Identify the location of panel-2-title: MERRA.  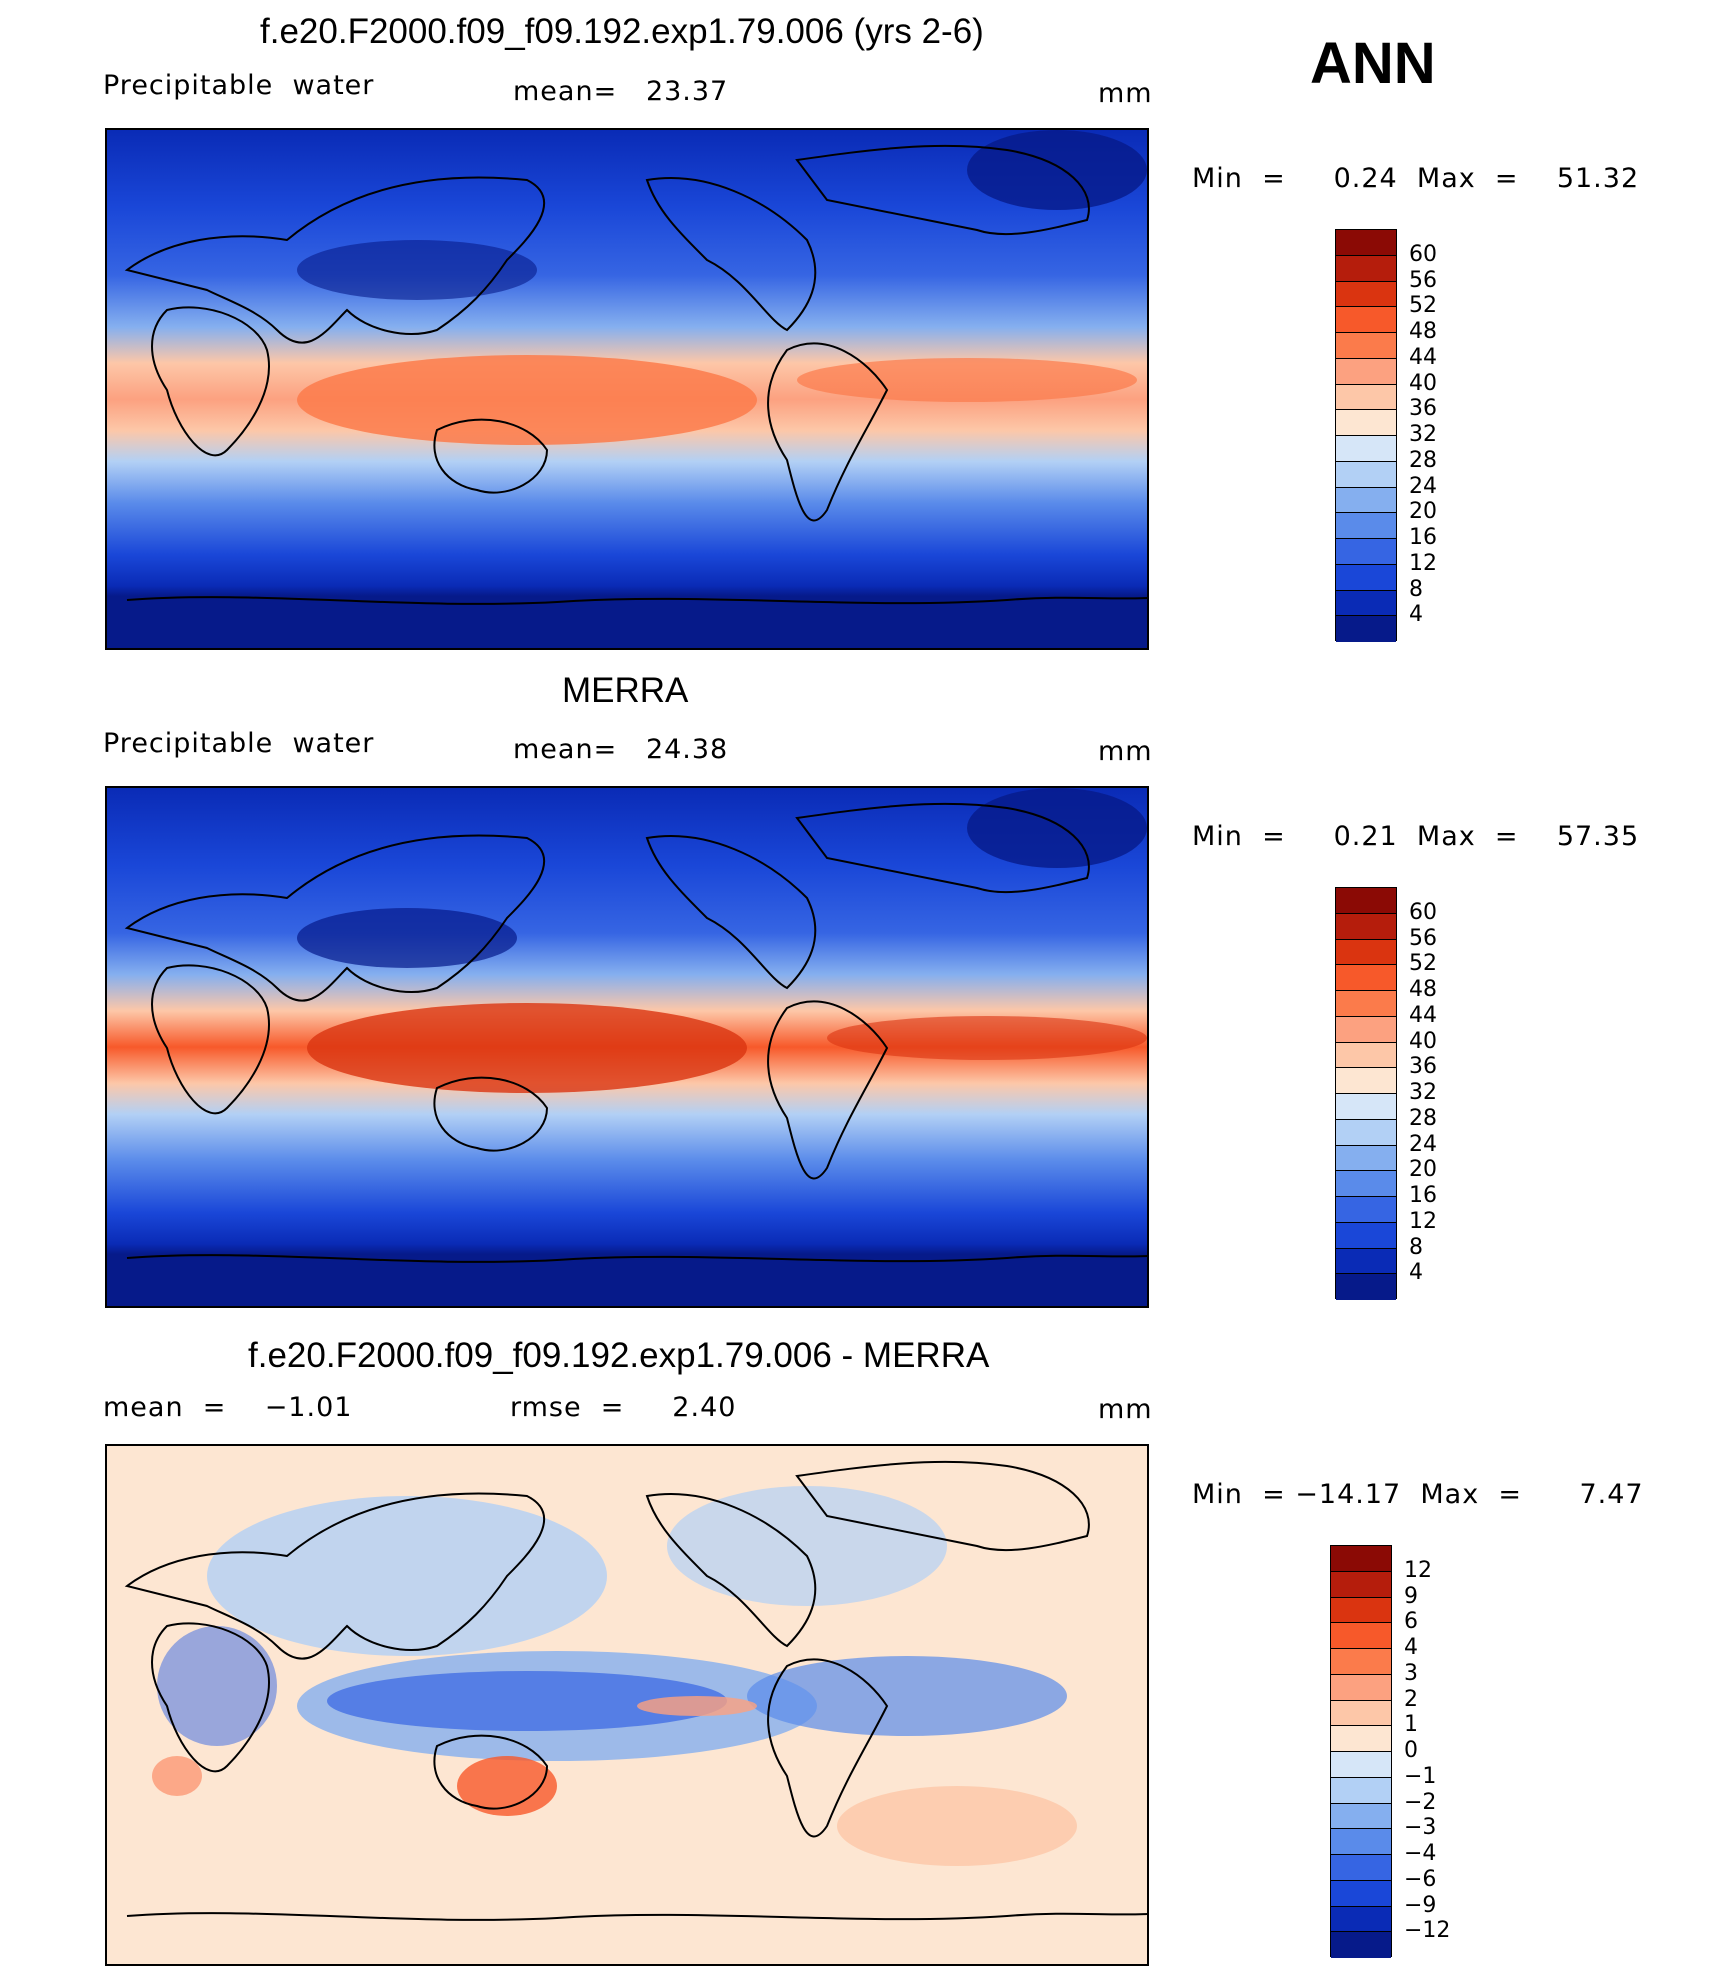
(625, 690).